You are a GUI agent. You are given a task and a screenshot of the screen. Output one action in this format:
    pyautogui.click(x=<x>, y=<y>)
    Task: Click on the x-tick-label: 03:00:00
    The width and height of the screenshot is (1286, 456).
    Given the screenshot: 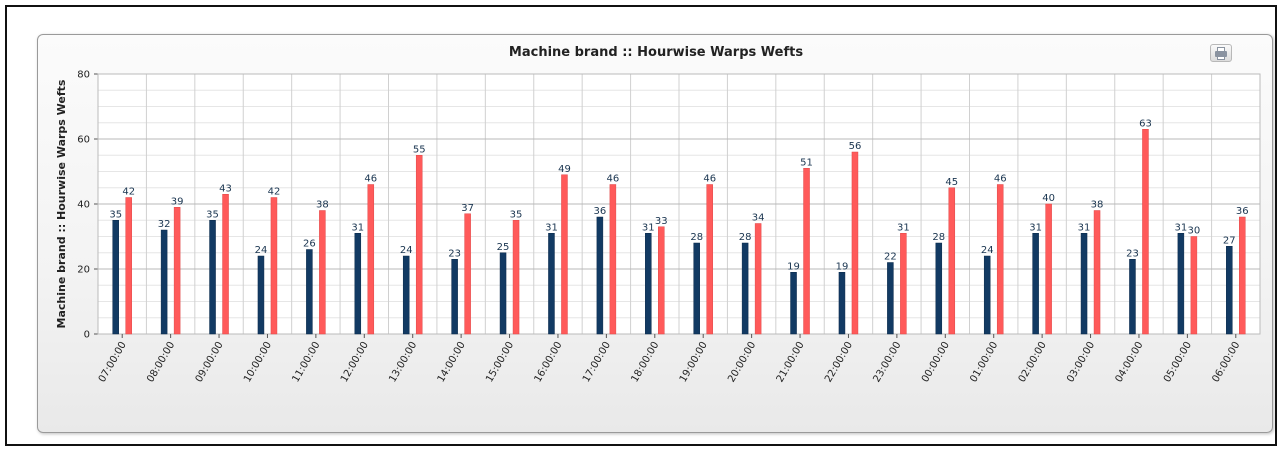 What is the action you would take?
    pyautogui.click(x=1081, y=362)
    